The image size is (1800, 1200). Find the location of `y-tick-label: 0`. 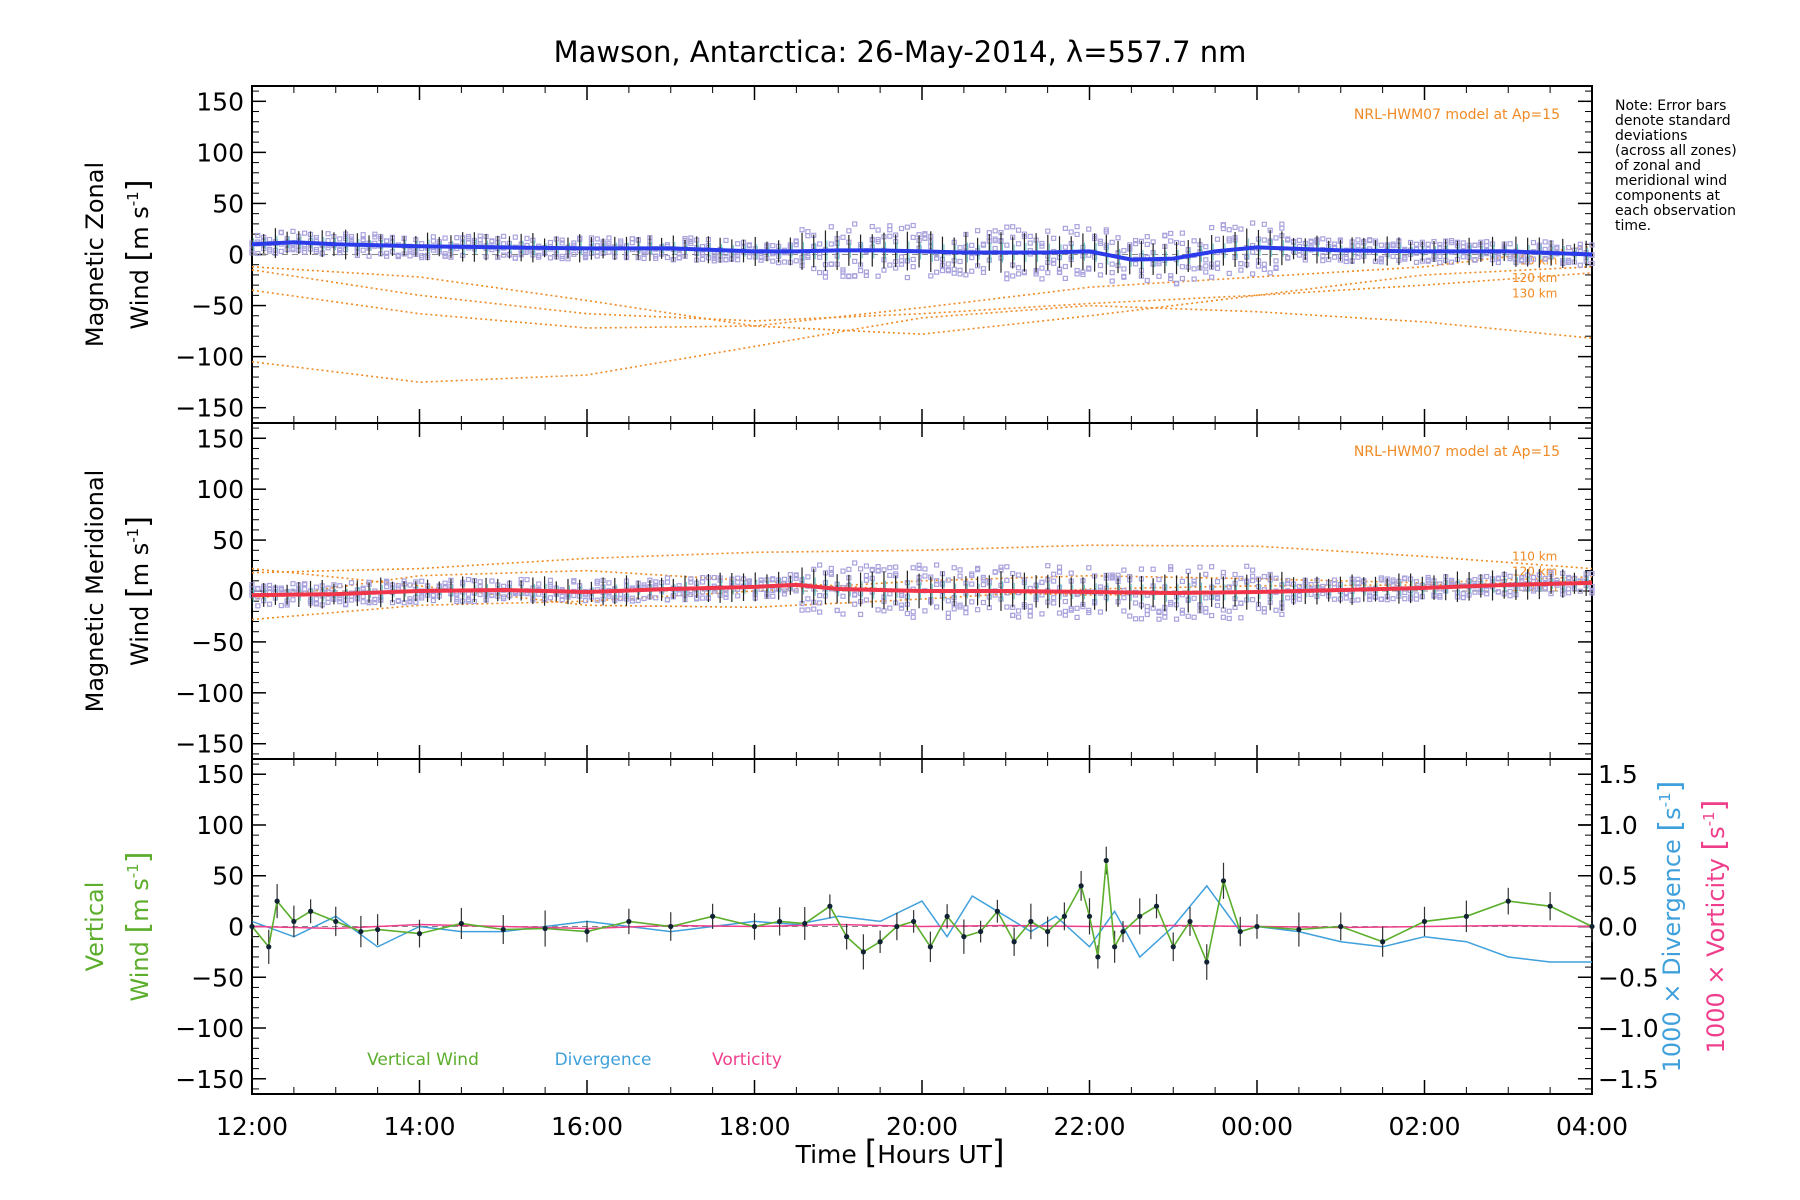

y-tick-label: 0 is located at coordinates (236, 255).